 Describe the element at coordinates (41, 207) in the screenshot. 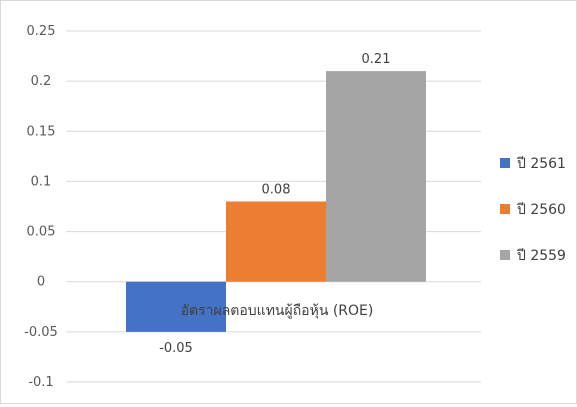

I see `y-axis-tick-labels: -0.1 -0.05 0 0.05 0.1 0.15 0.2 0.25` at that location.